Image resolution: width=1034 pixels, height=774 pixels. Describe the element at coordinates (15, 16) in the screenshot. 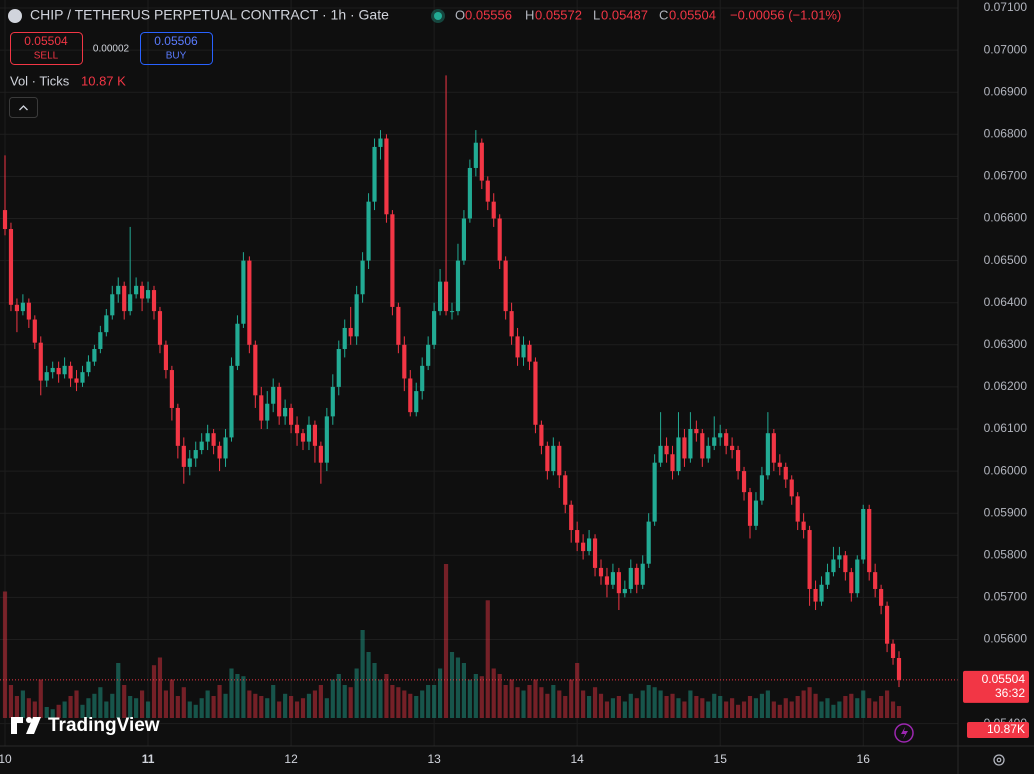

I see `symbol-icon` at that location.